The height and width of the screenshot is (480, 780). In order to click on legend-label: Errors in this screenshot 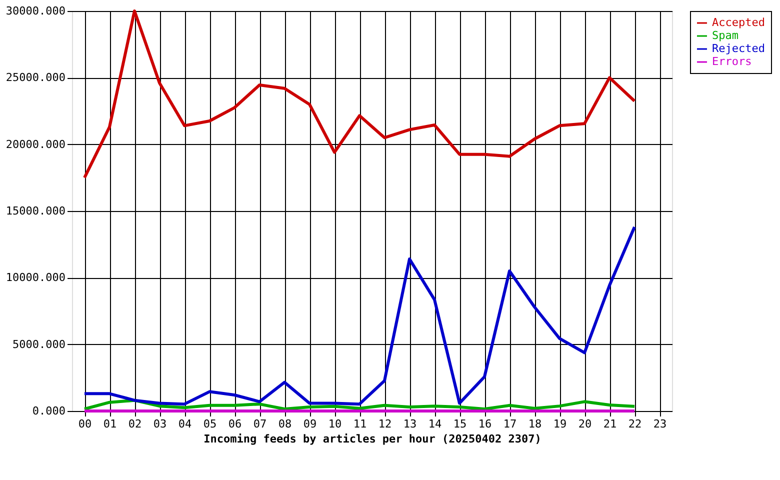, I will do `click(732, 61)`.